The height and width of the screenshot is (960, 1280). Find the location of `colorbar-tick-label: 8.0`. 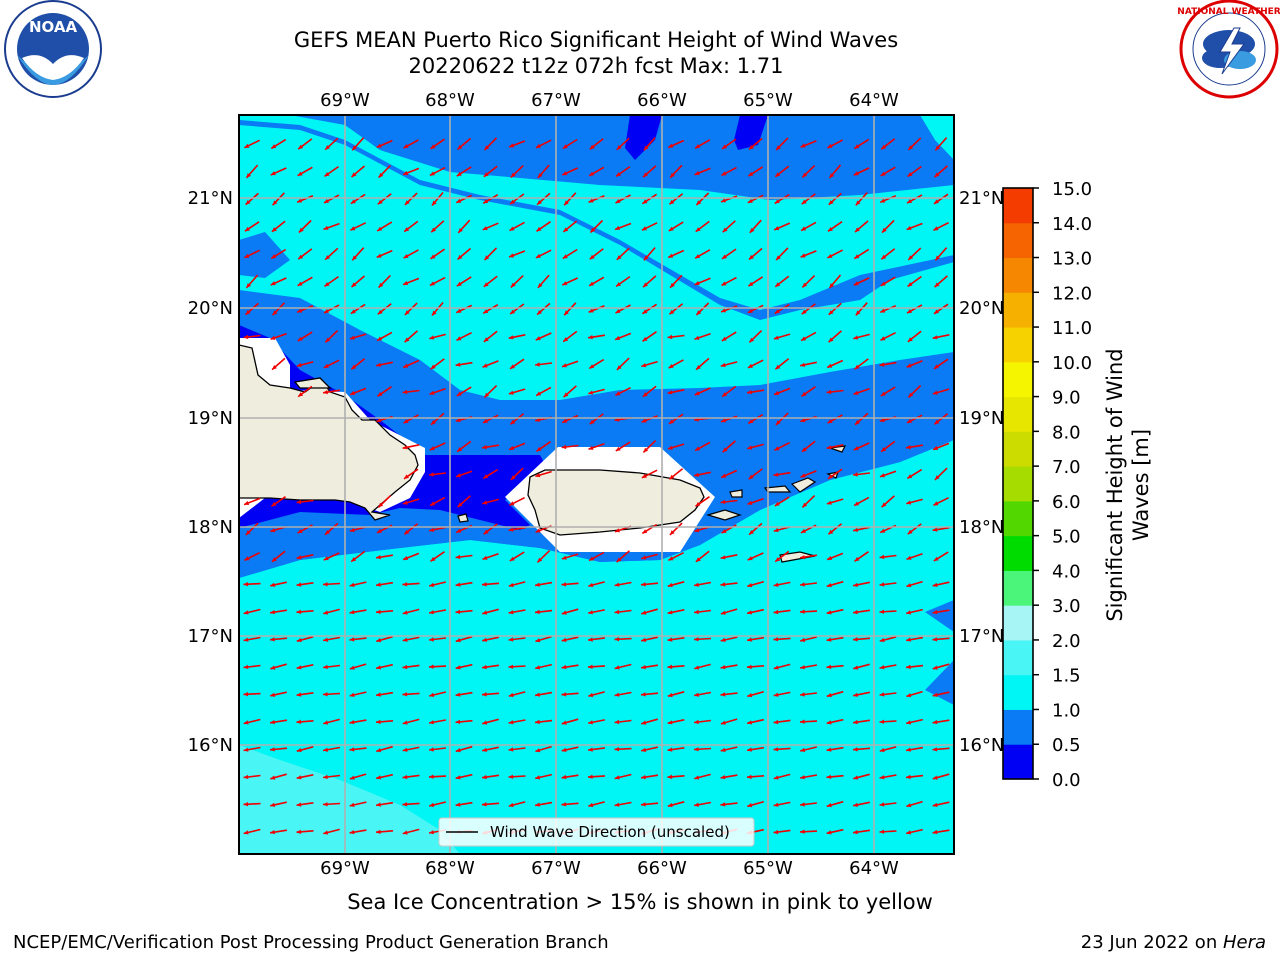

colorbar-tick-label: 8.0 is located at coordinates (1066, 432).